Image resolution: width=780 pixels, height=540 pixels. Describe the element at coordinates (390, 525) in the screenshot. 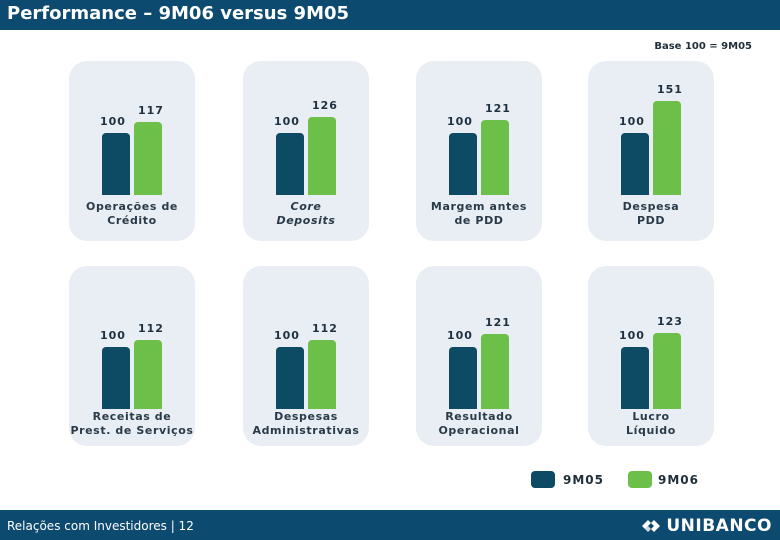

I see `footer-bar: Relações com Investidores | 12 UNIBANCO` at that location.